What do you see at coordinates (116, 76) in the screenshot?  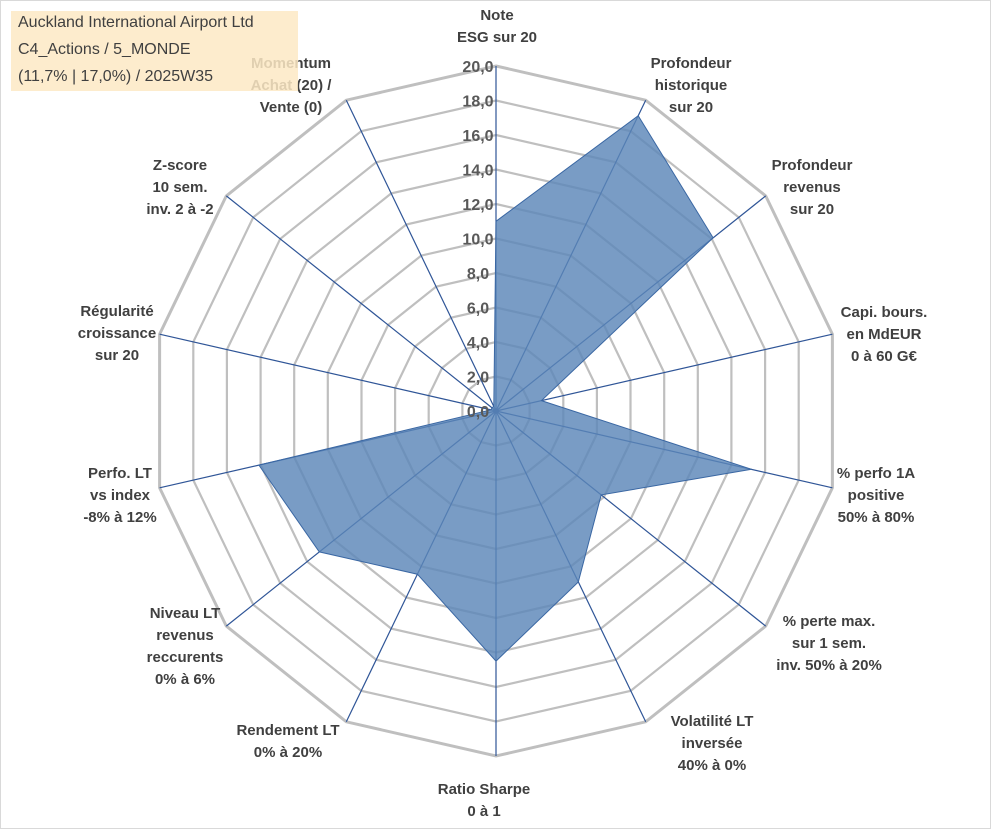 I see `title-line-stats: (11,7% | 17,0%) / 2025W35` at bounding box center [116, 76].